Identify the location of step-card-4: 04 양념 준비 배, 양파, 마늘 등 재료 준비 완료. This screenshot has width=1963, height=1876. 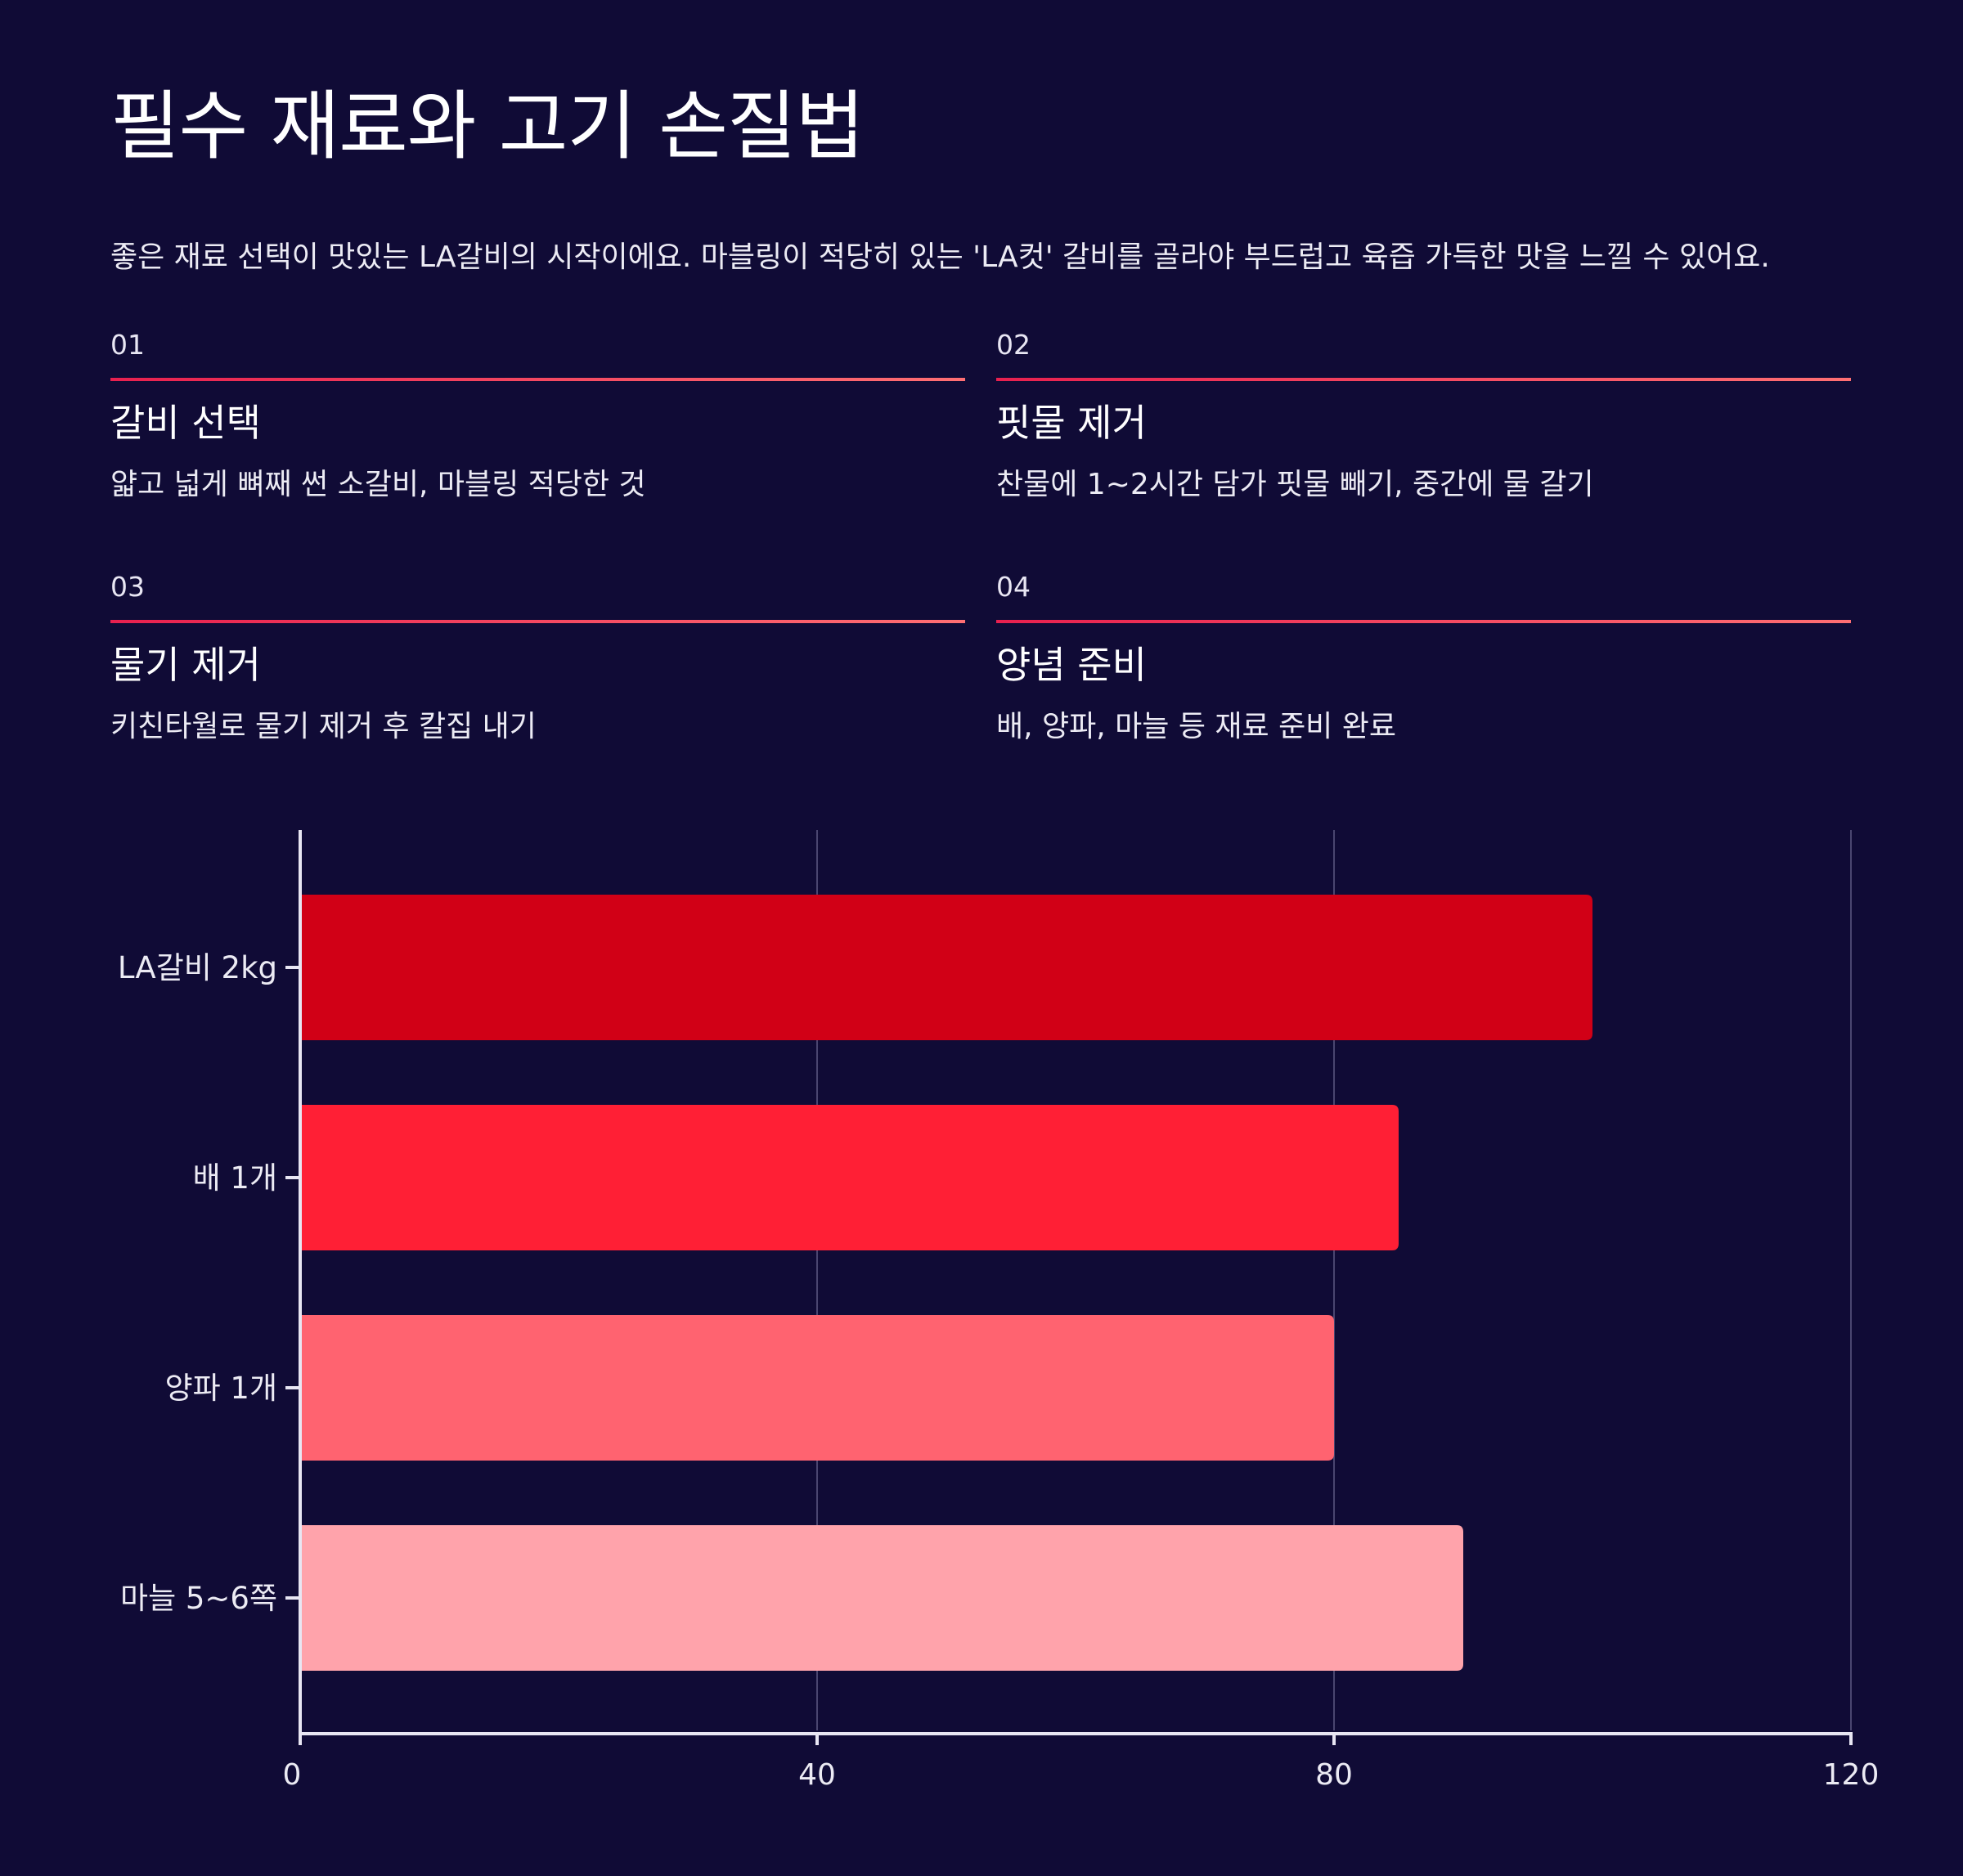
(1423, 659).